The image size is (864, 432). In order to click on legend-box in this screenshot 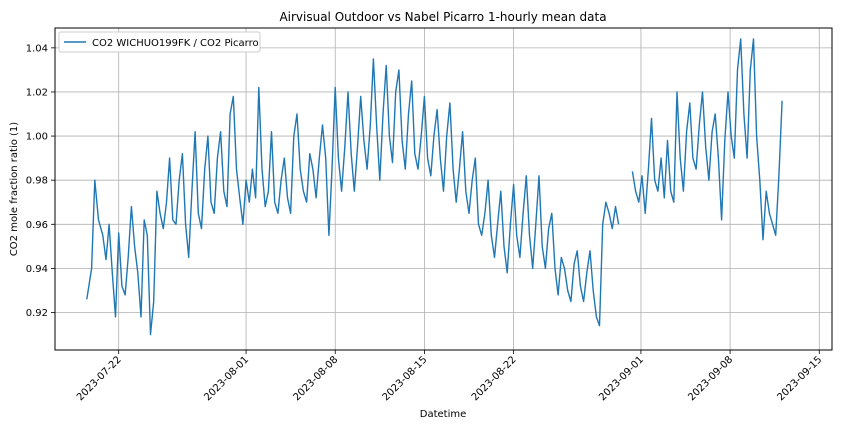, I will do `click(159, 42)`.